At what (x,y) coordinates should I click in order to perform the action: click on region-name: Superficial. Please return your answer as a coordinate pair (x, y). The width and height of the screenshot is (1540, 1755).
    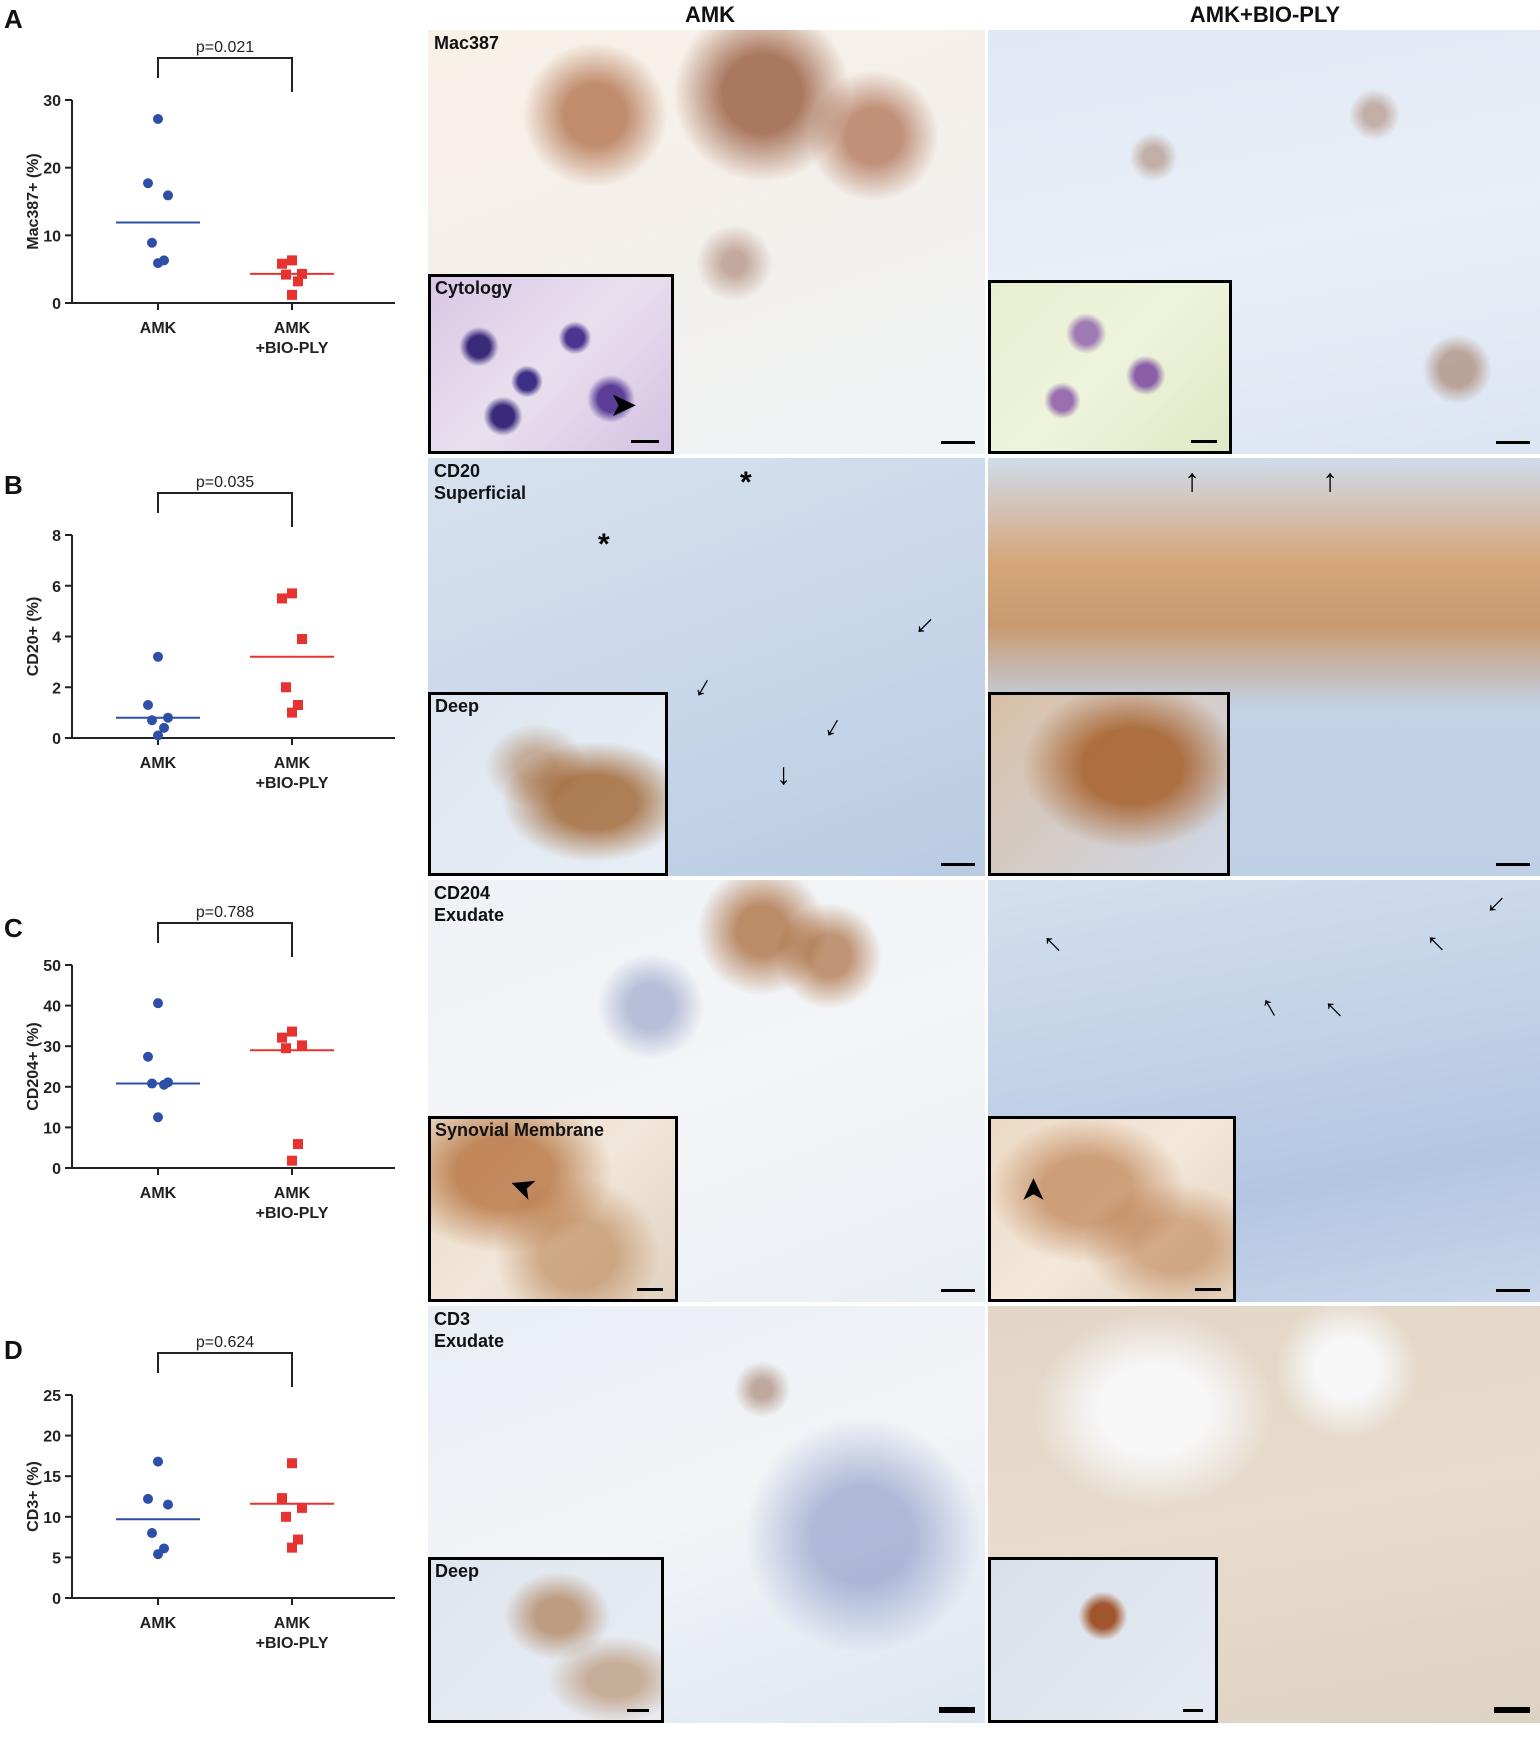
    Looking at the image, I should click on (480, 493).